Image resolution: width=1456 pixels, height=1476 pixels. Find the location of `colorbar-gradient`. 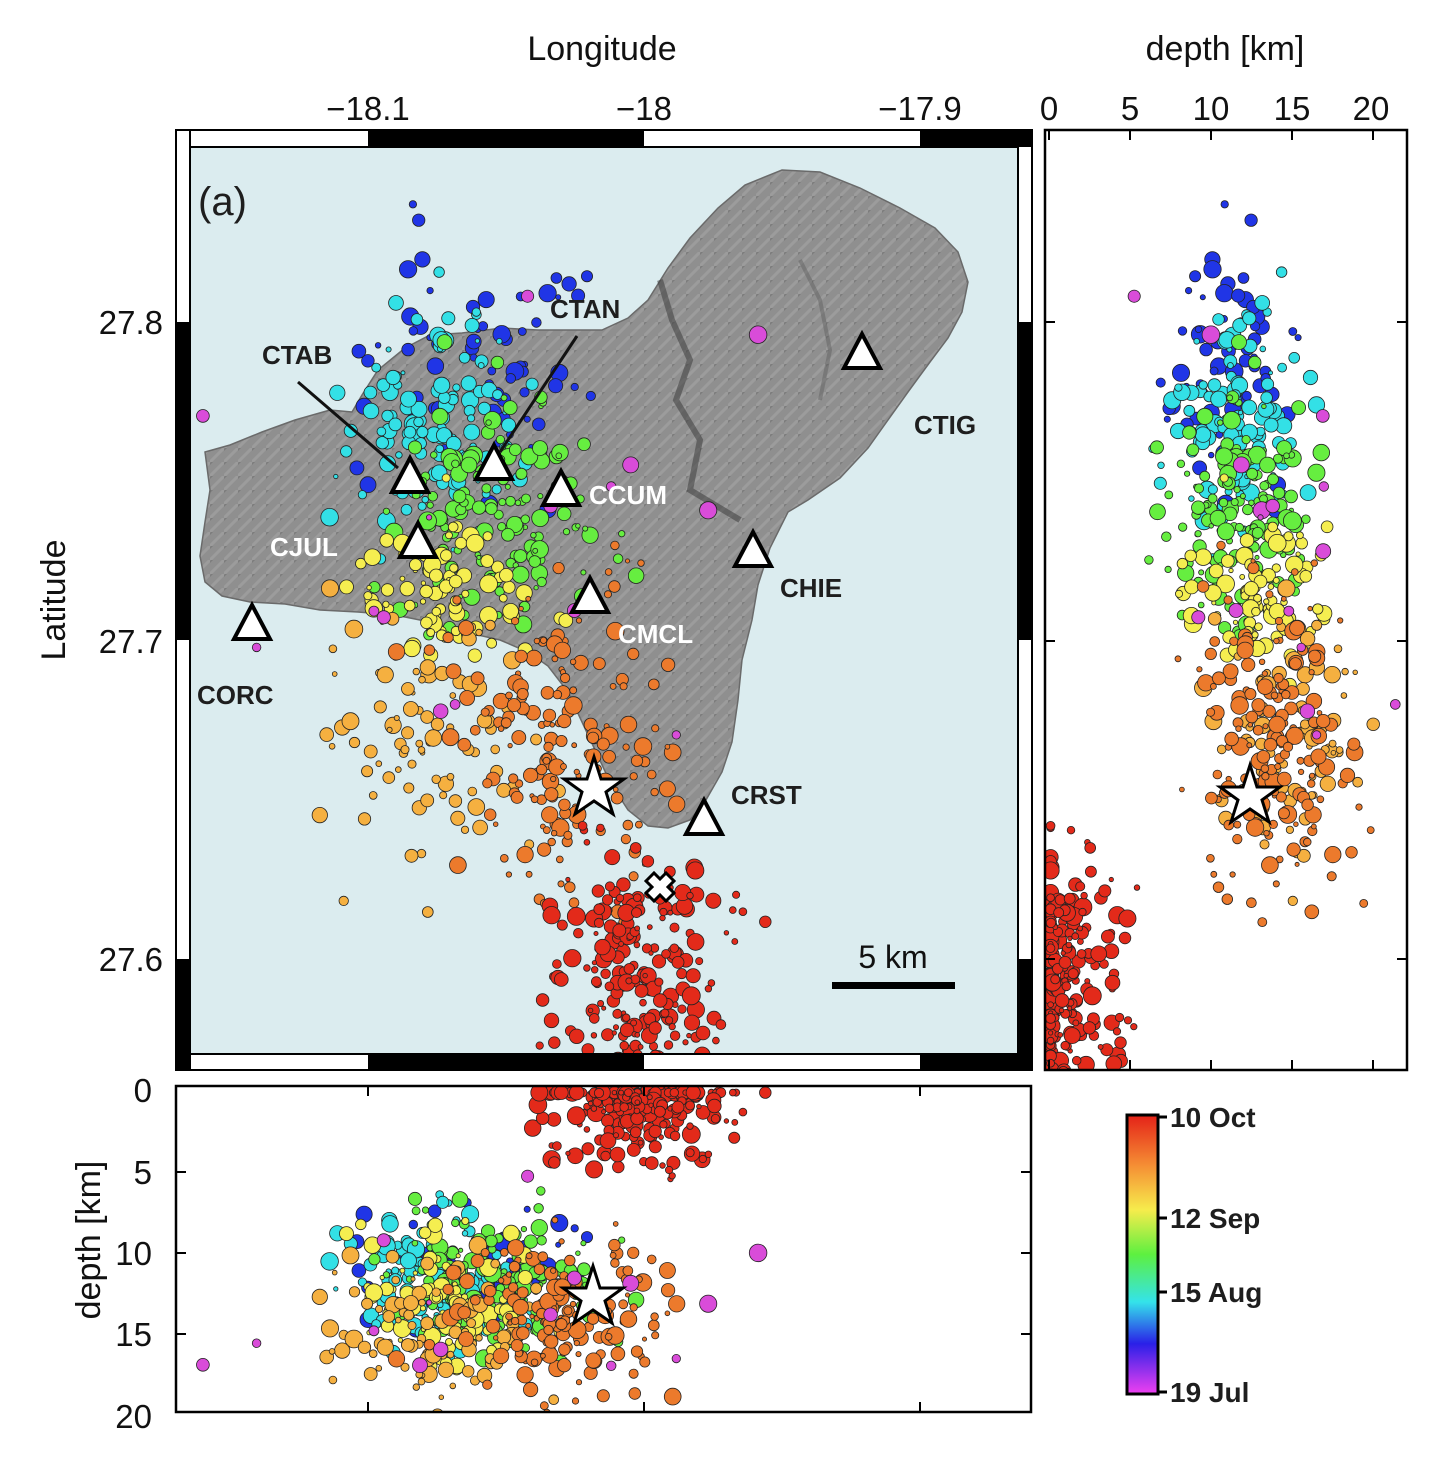

colorbar-gradient is located at coordinates (1142, 1254).